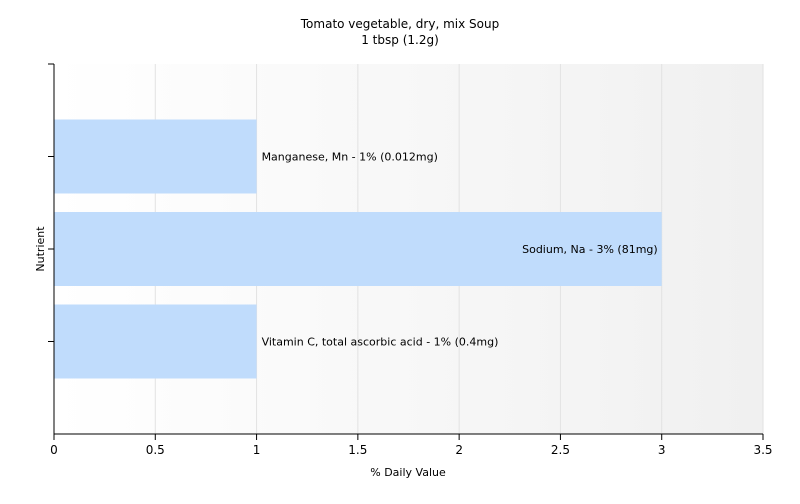 This screenshot has width=800, height=504. Describe the element at coordinates (357, 450) in the screenshot. I see `x-tick-label: 1.5` at that location.